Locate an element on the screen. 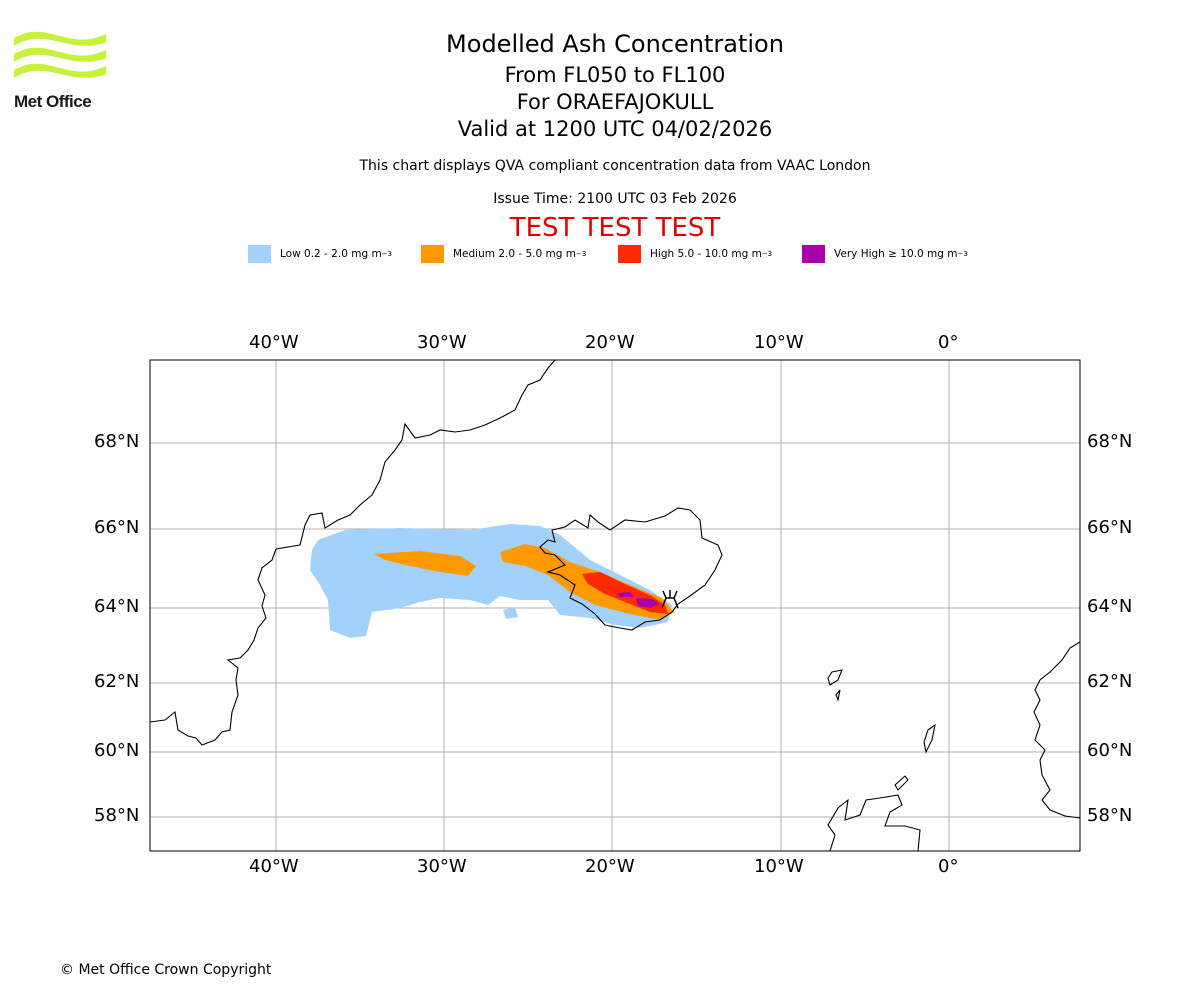 Image resolution: width=1200 pixels, height=1000 pixels. test-banner: TEST TEST TEST is located at coordinates (615, 228).